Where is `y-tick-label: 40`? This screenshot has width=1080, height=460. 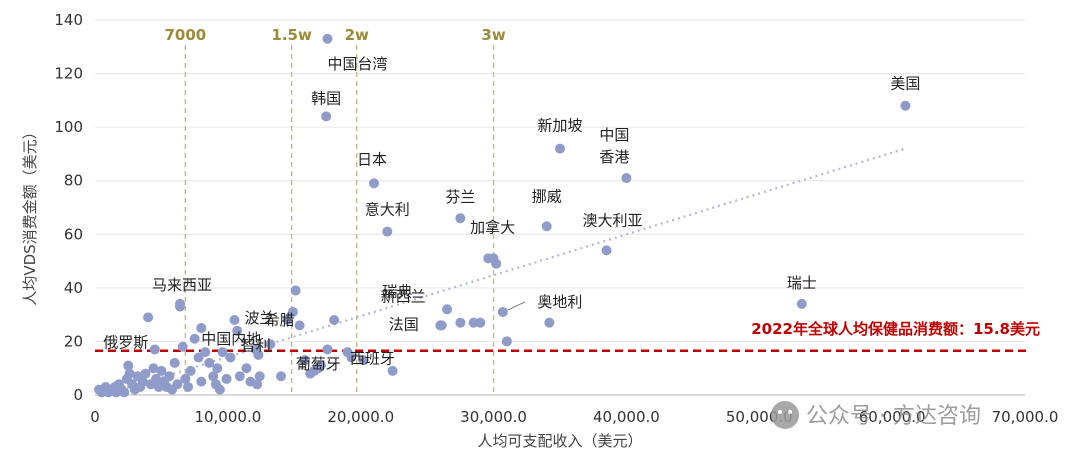
y-tick-label: 40 is located at coordinates (73, 288).